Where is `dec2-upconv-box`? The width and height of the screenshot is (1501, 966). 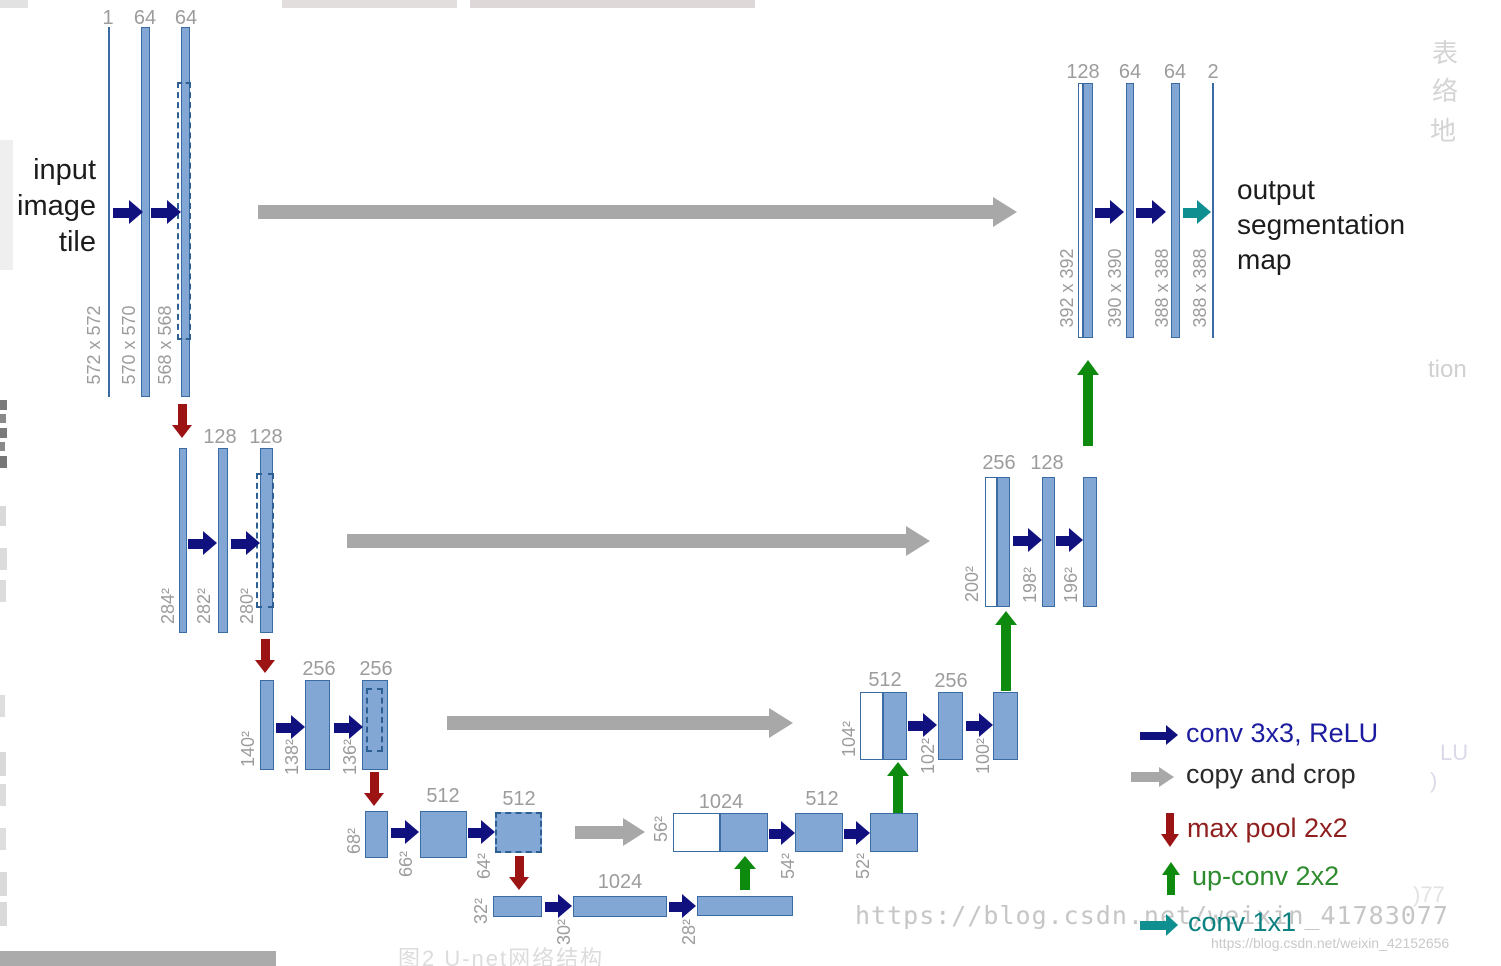 dec2-upconv-box is located at coordinates (1003, 542).